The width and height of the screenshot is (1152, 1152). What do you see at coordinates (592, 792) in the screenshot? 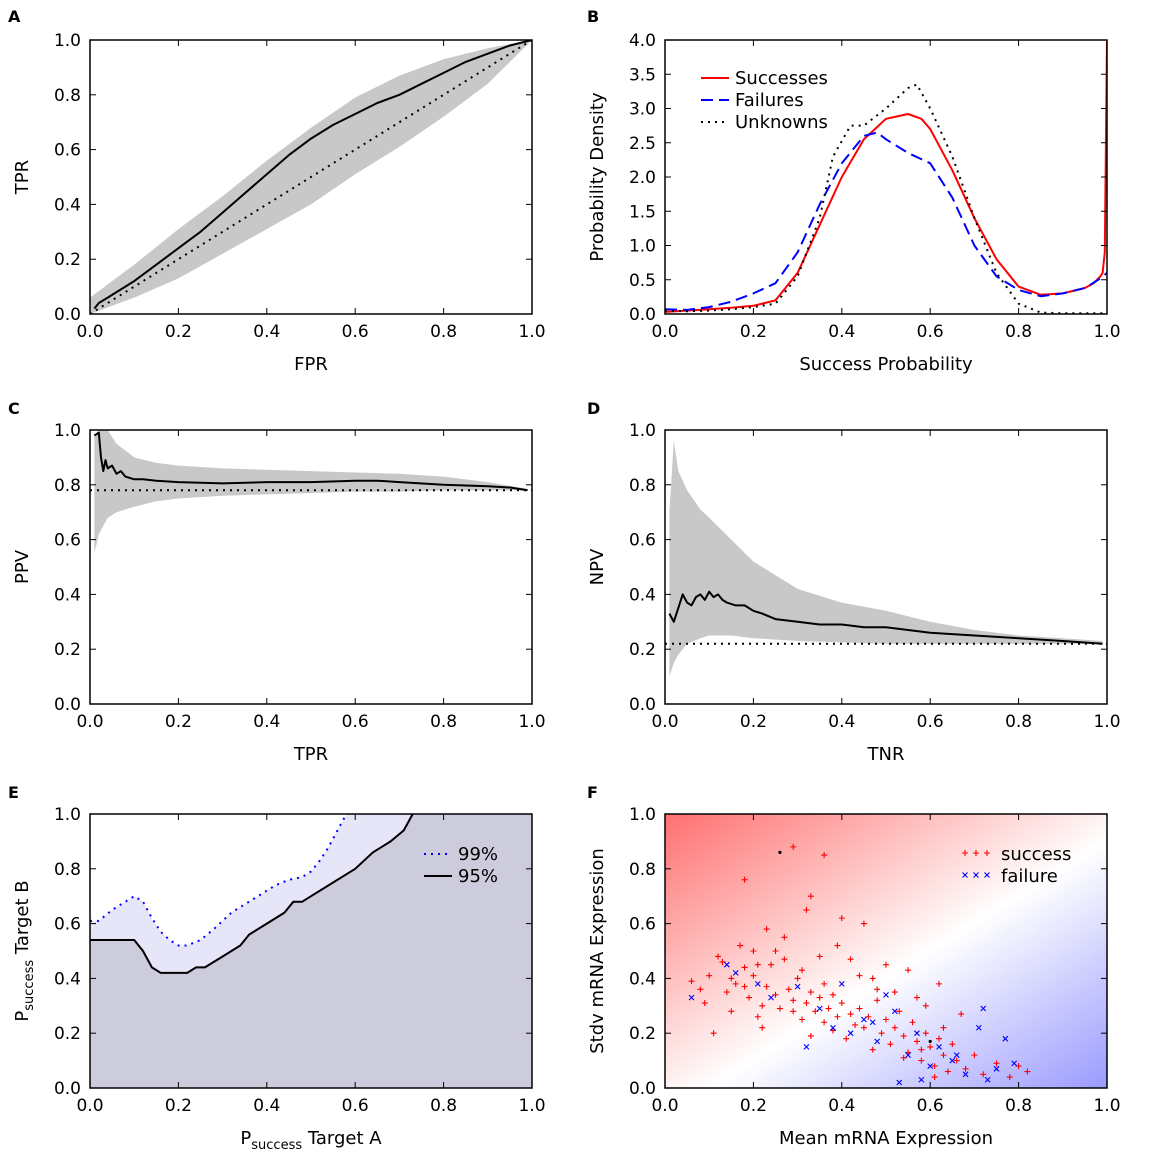
I see `panel-letter-f: F` at bounding box center [592, 792].